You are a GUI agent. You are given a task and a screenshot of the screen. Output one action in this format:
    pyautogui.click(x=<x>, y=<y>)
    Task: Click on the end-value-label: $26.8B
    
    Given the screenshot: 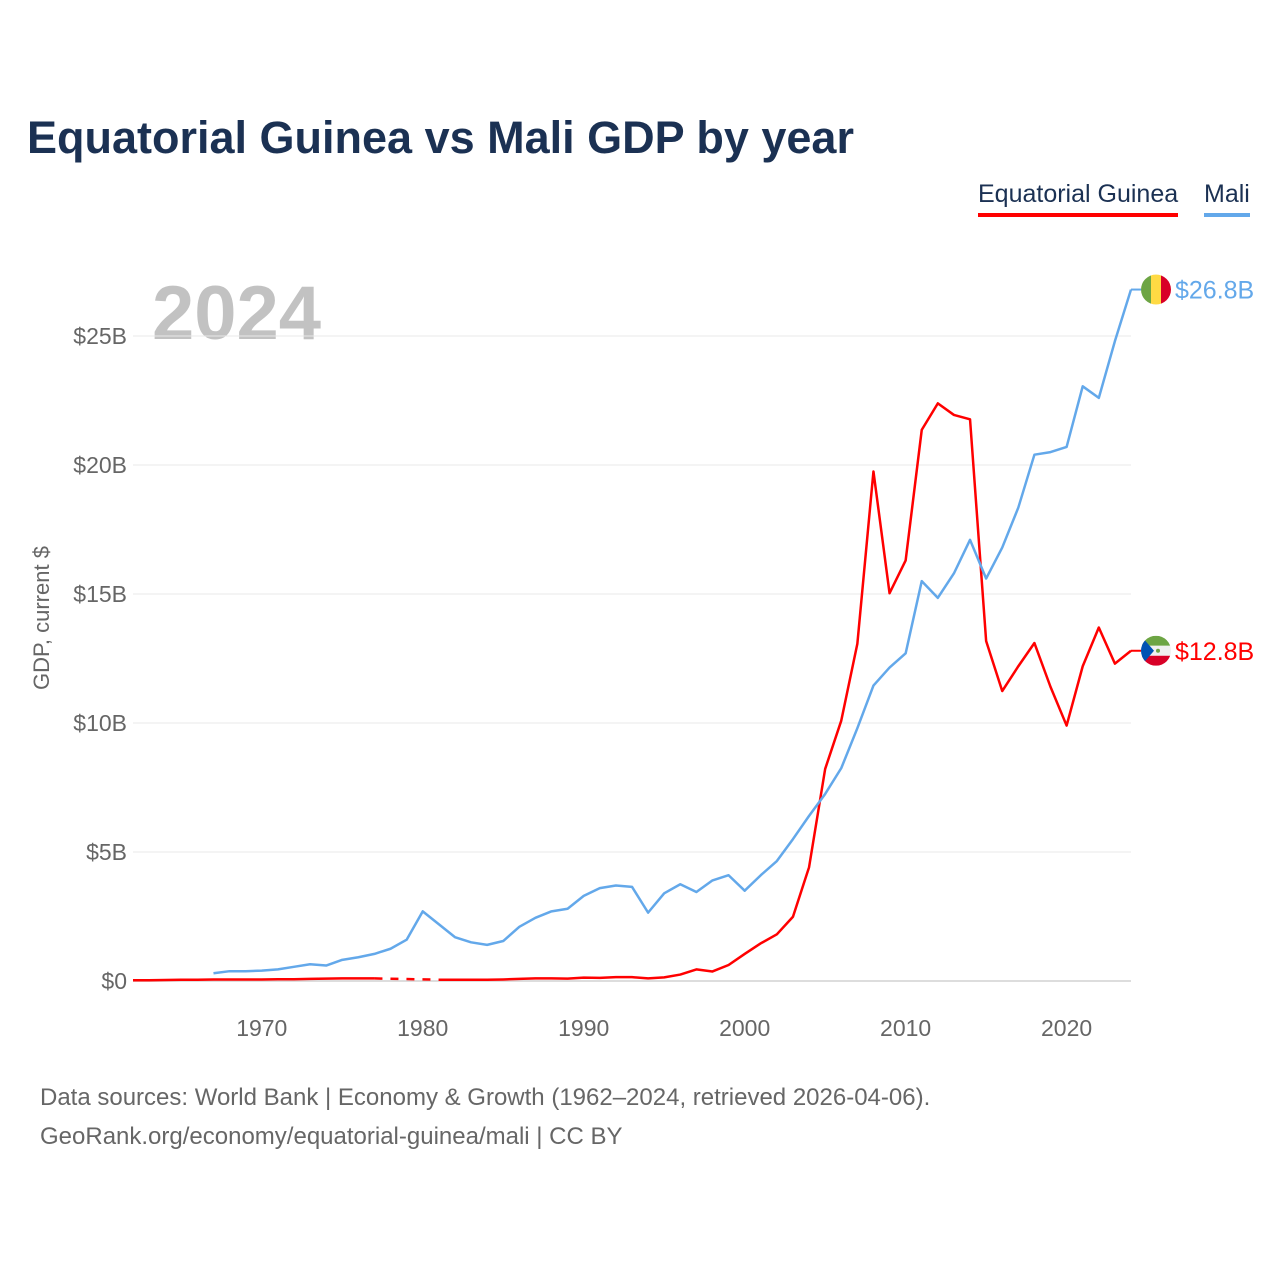 What is the action you would take?
    pyautogui.click(x=1214, y=291)
    